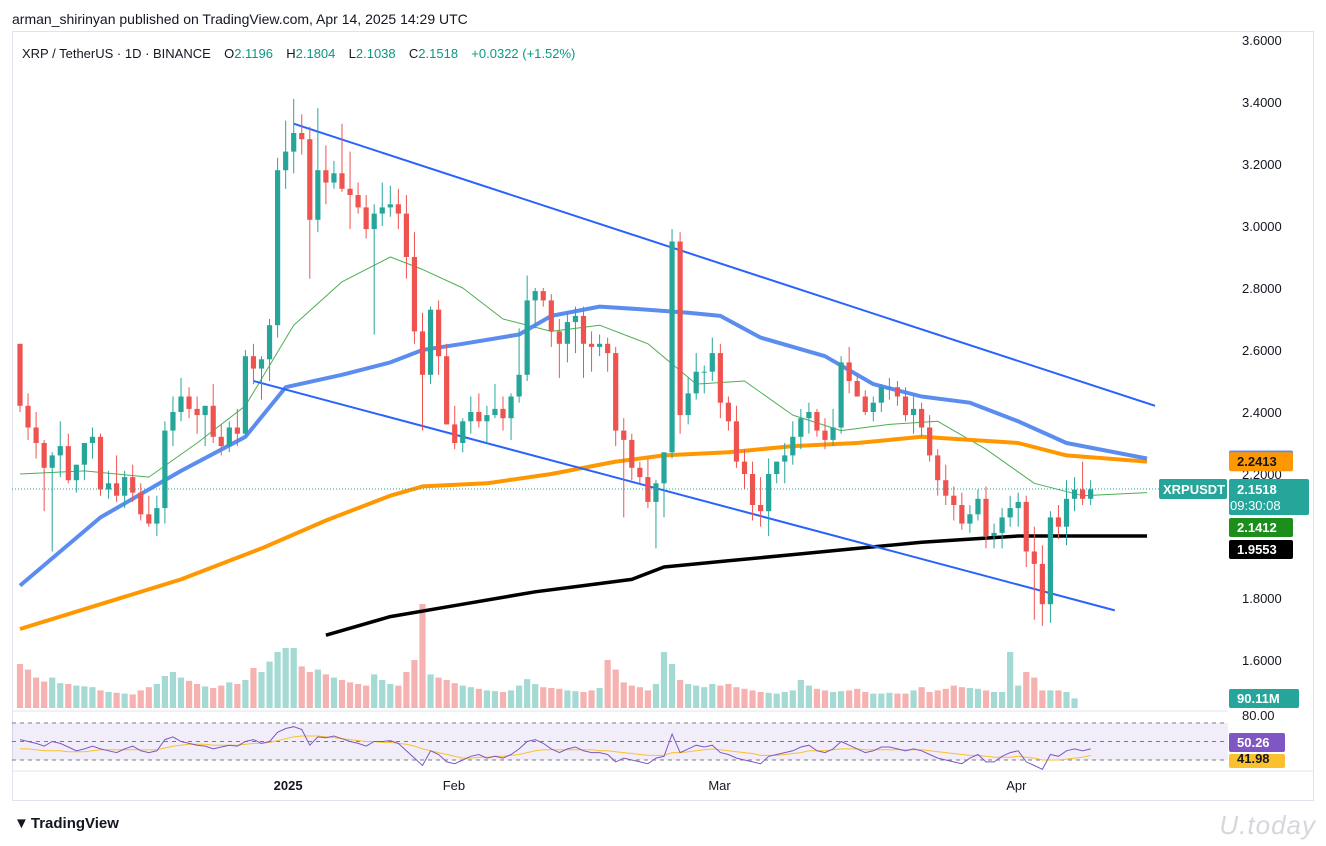  I want to click on countdown-tag: 09:30:08, so click(1255, 505).